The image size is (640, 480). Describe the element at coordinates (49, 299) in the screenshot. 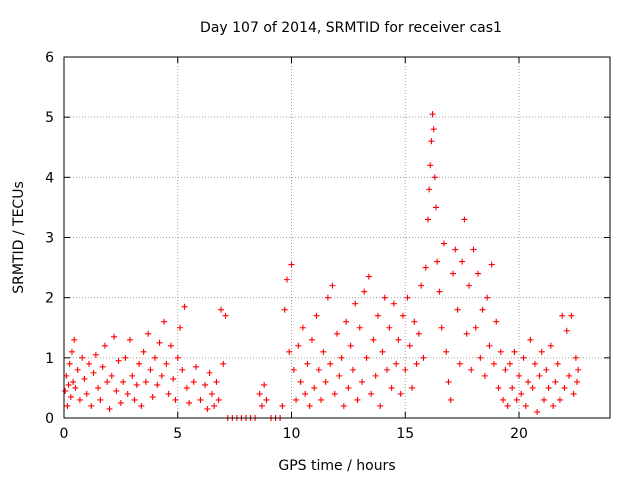

I see `y-tick-label: 2` at that location.